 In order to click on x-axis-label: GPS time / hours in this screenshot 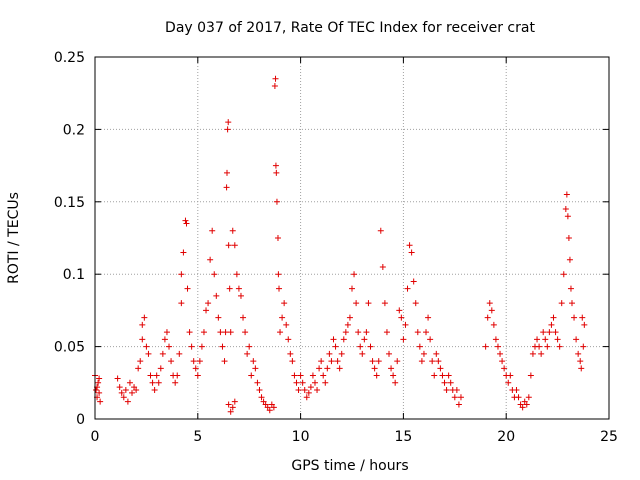, I will do `click(349, 466)`.